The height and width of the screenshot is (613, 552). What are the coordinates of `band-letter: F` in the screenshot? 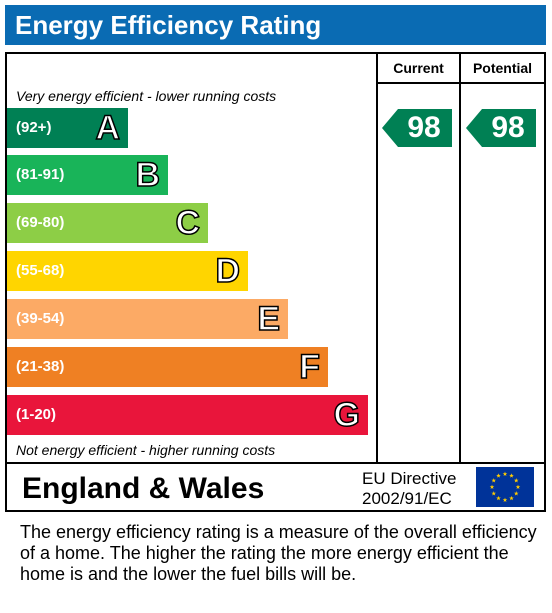 It's located at (309, 367).